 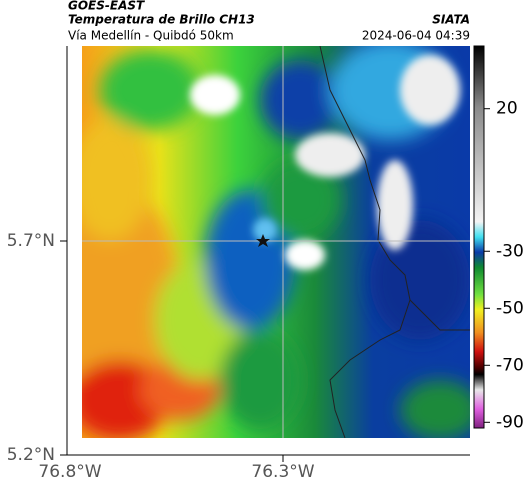 What do you see at coordinates (106, 6) in the screenshot?
I see `source: GOES-EAST` at bounding box center [106, 6].